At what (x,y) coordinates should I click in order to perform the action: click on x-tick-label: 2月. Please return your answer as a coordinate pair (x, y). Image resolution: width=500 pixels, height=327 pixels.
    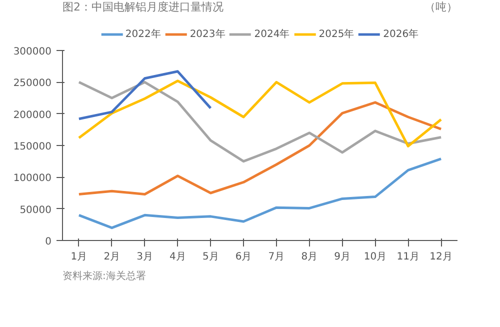
    Looking at the image, I should click on (112, 257).